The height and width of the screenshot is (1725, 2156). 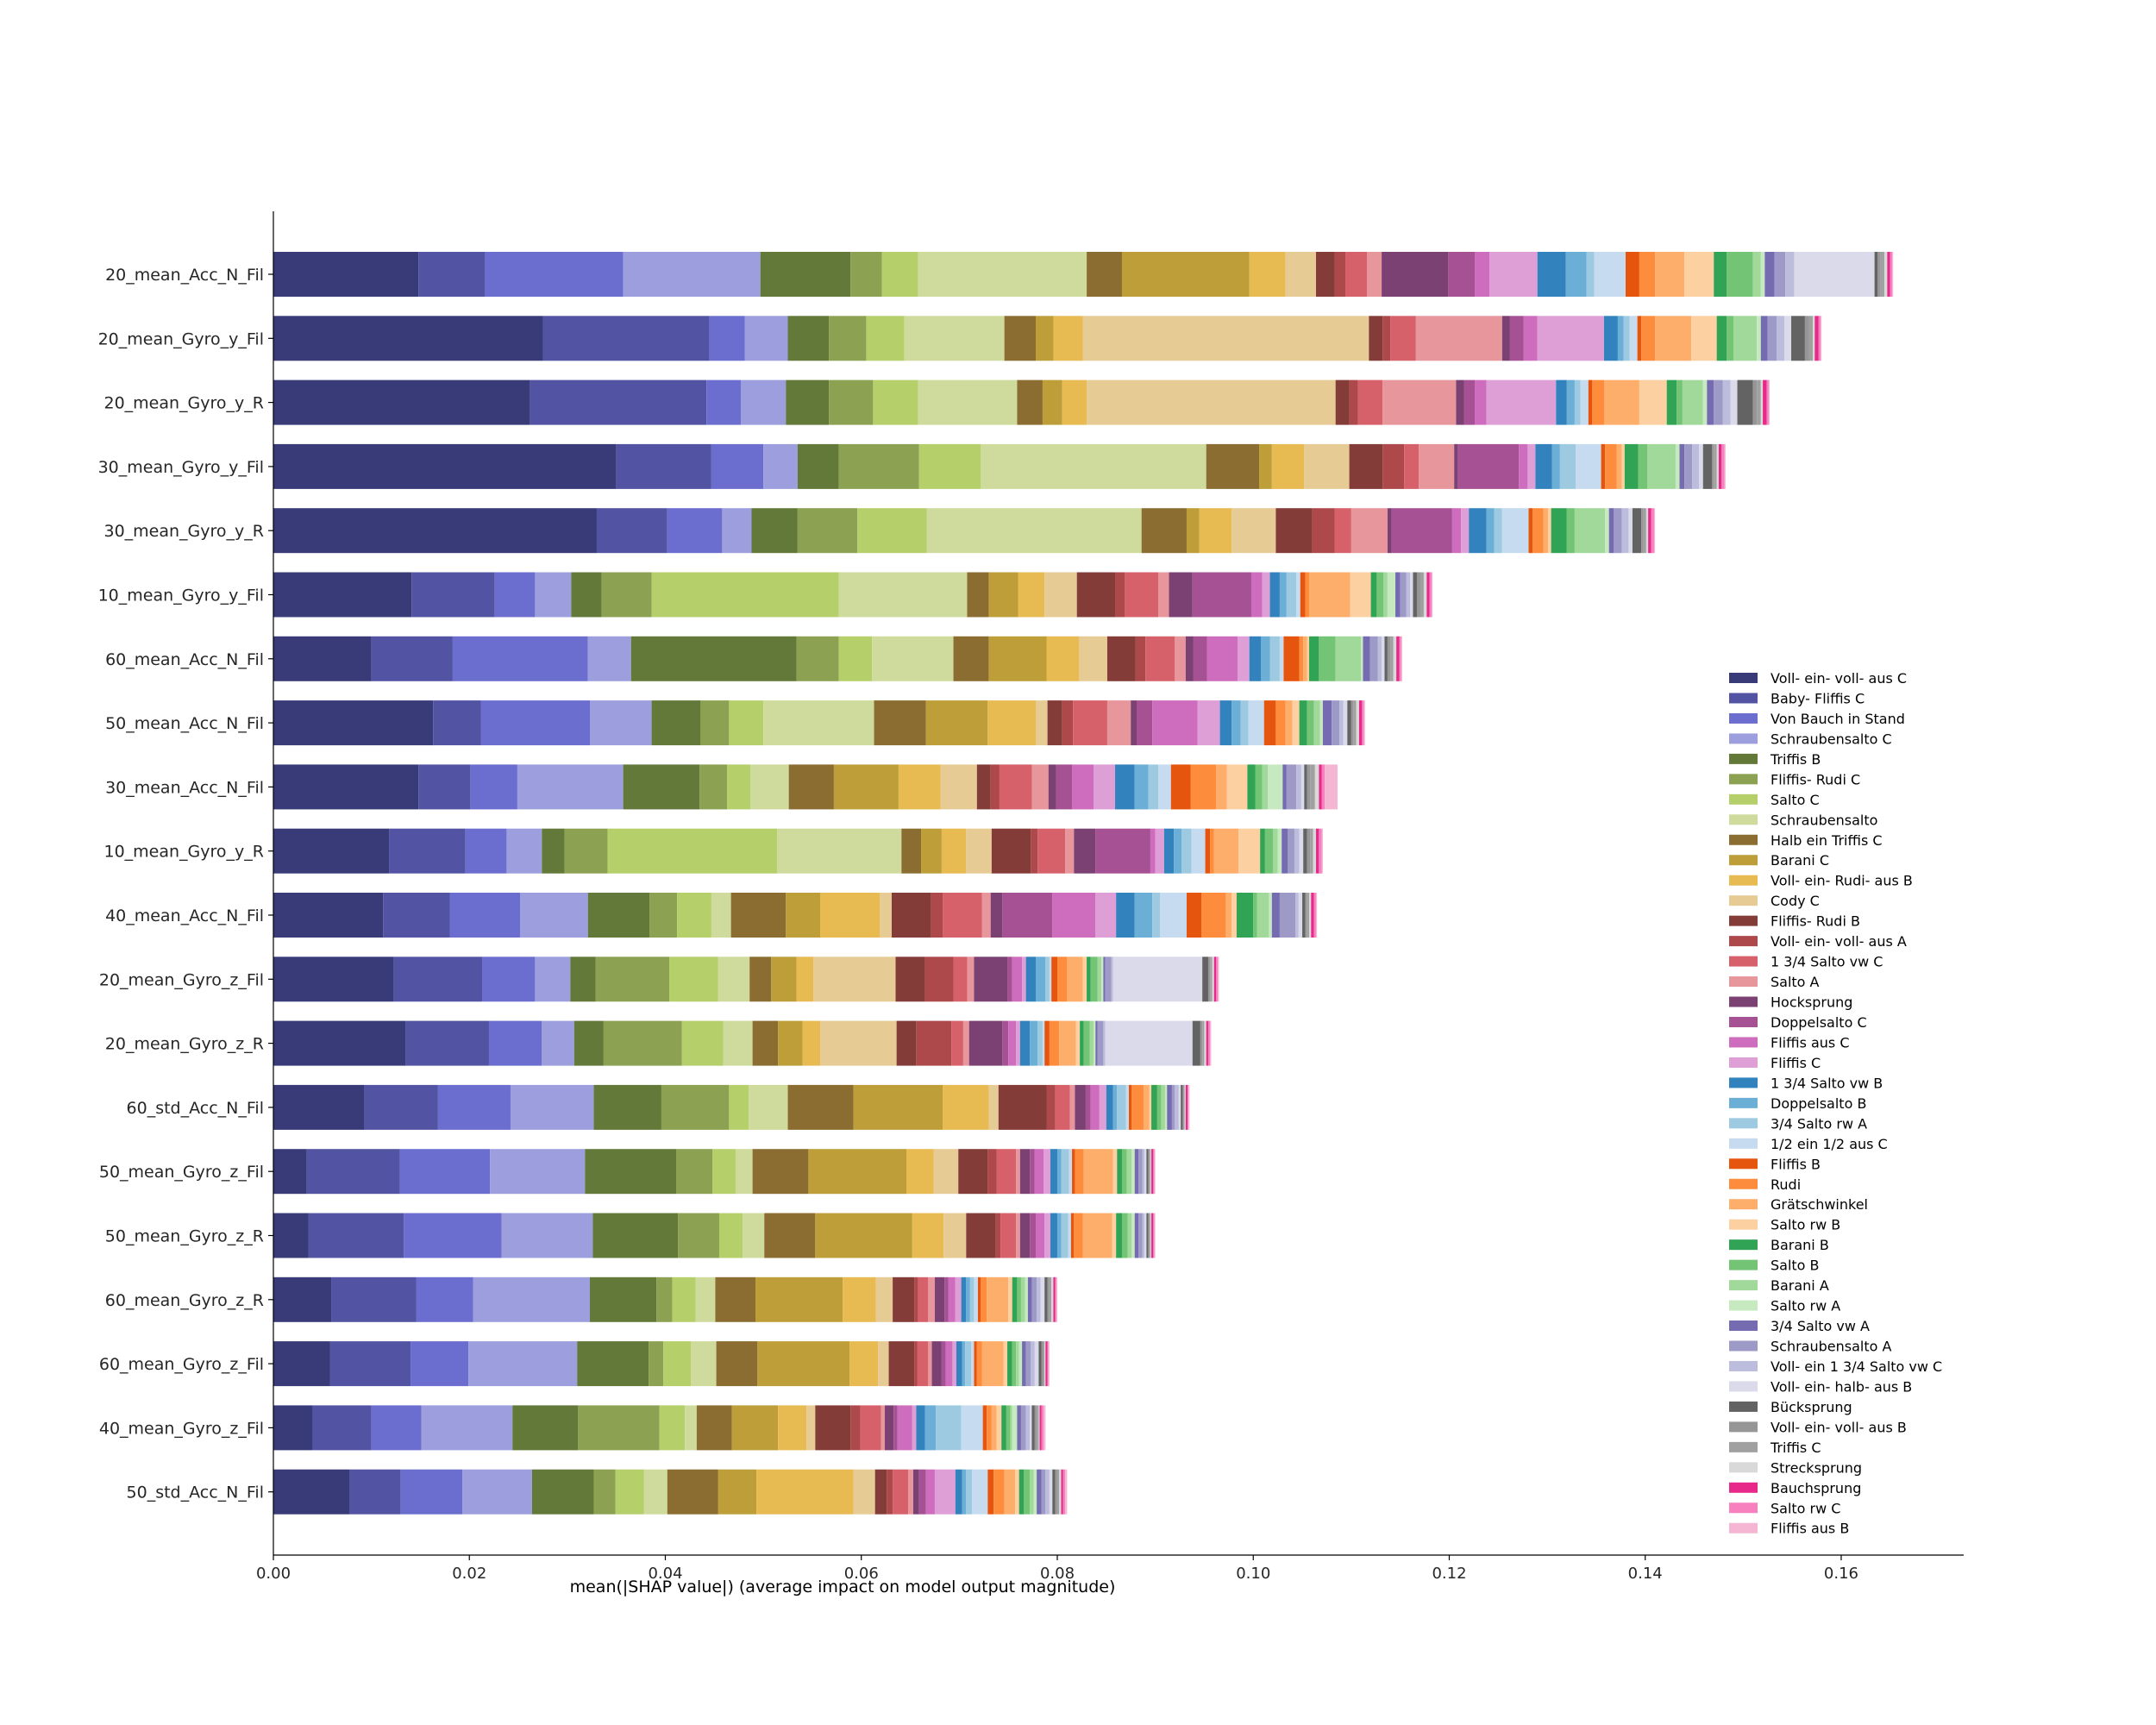 I want to click on legend-label: Fliffis aus B, so click(x=1810, y=1529).